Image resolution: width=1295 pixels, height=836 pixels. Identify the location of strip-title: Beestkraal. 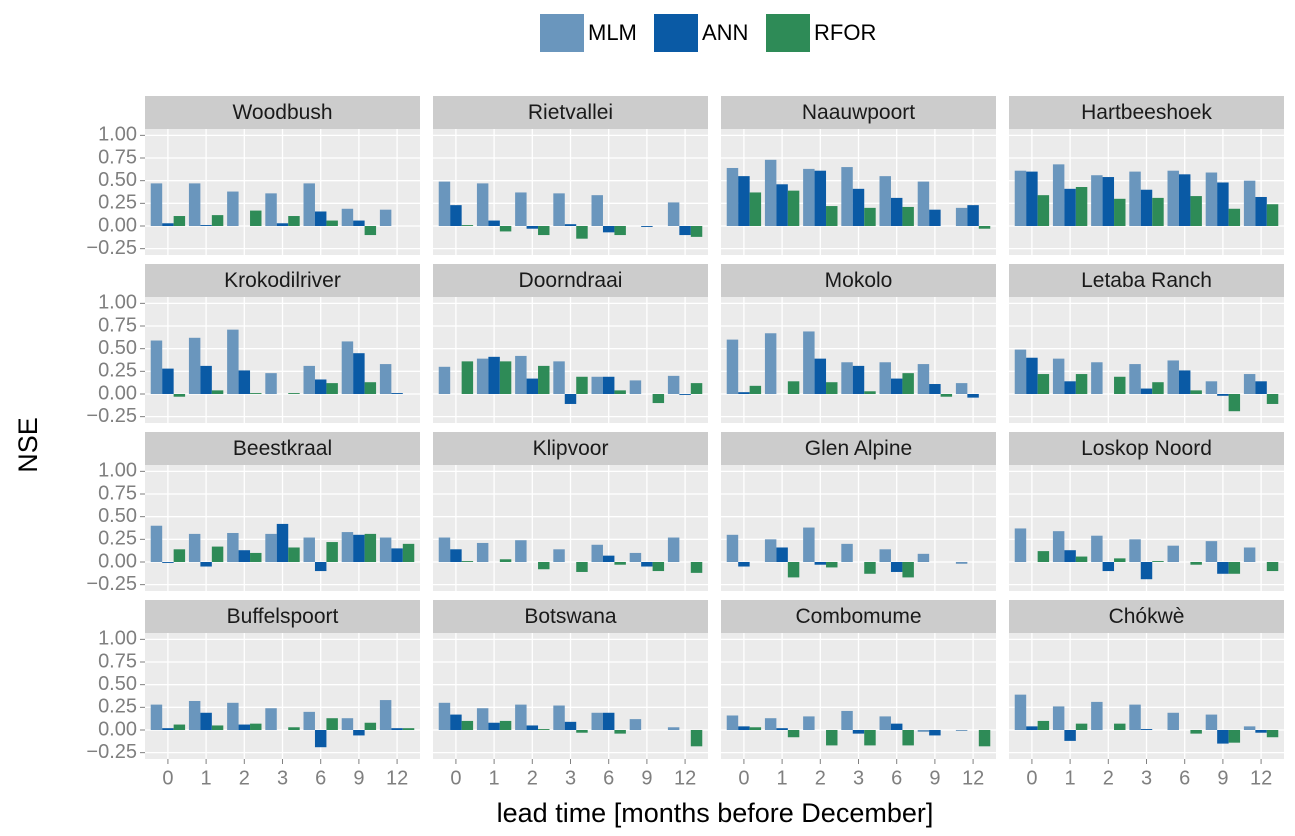
(282, 448).